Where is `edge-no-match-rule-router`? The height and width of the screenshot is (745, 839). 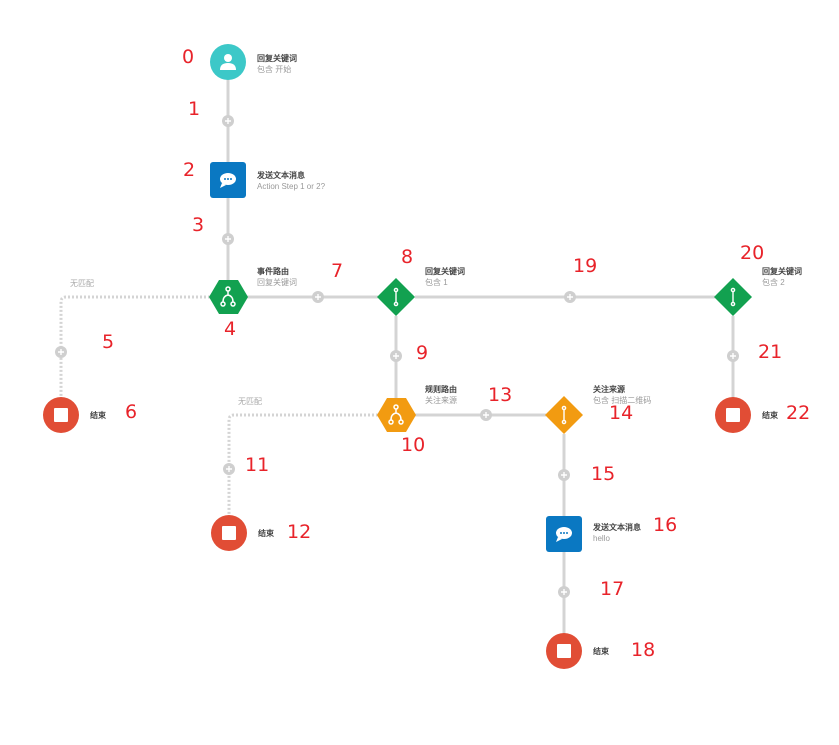
edge-no-match-rule-router is located at coordinates (302, 464).